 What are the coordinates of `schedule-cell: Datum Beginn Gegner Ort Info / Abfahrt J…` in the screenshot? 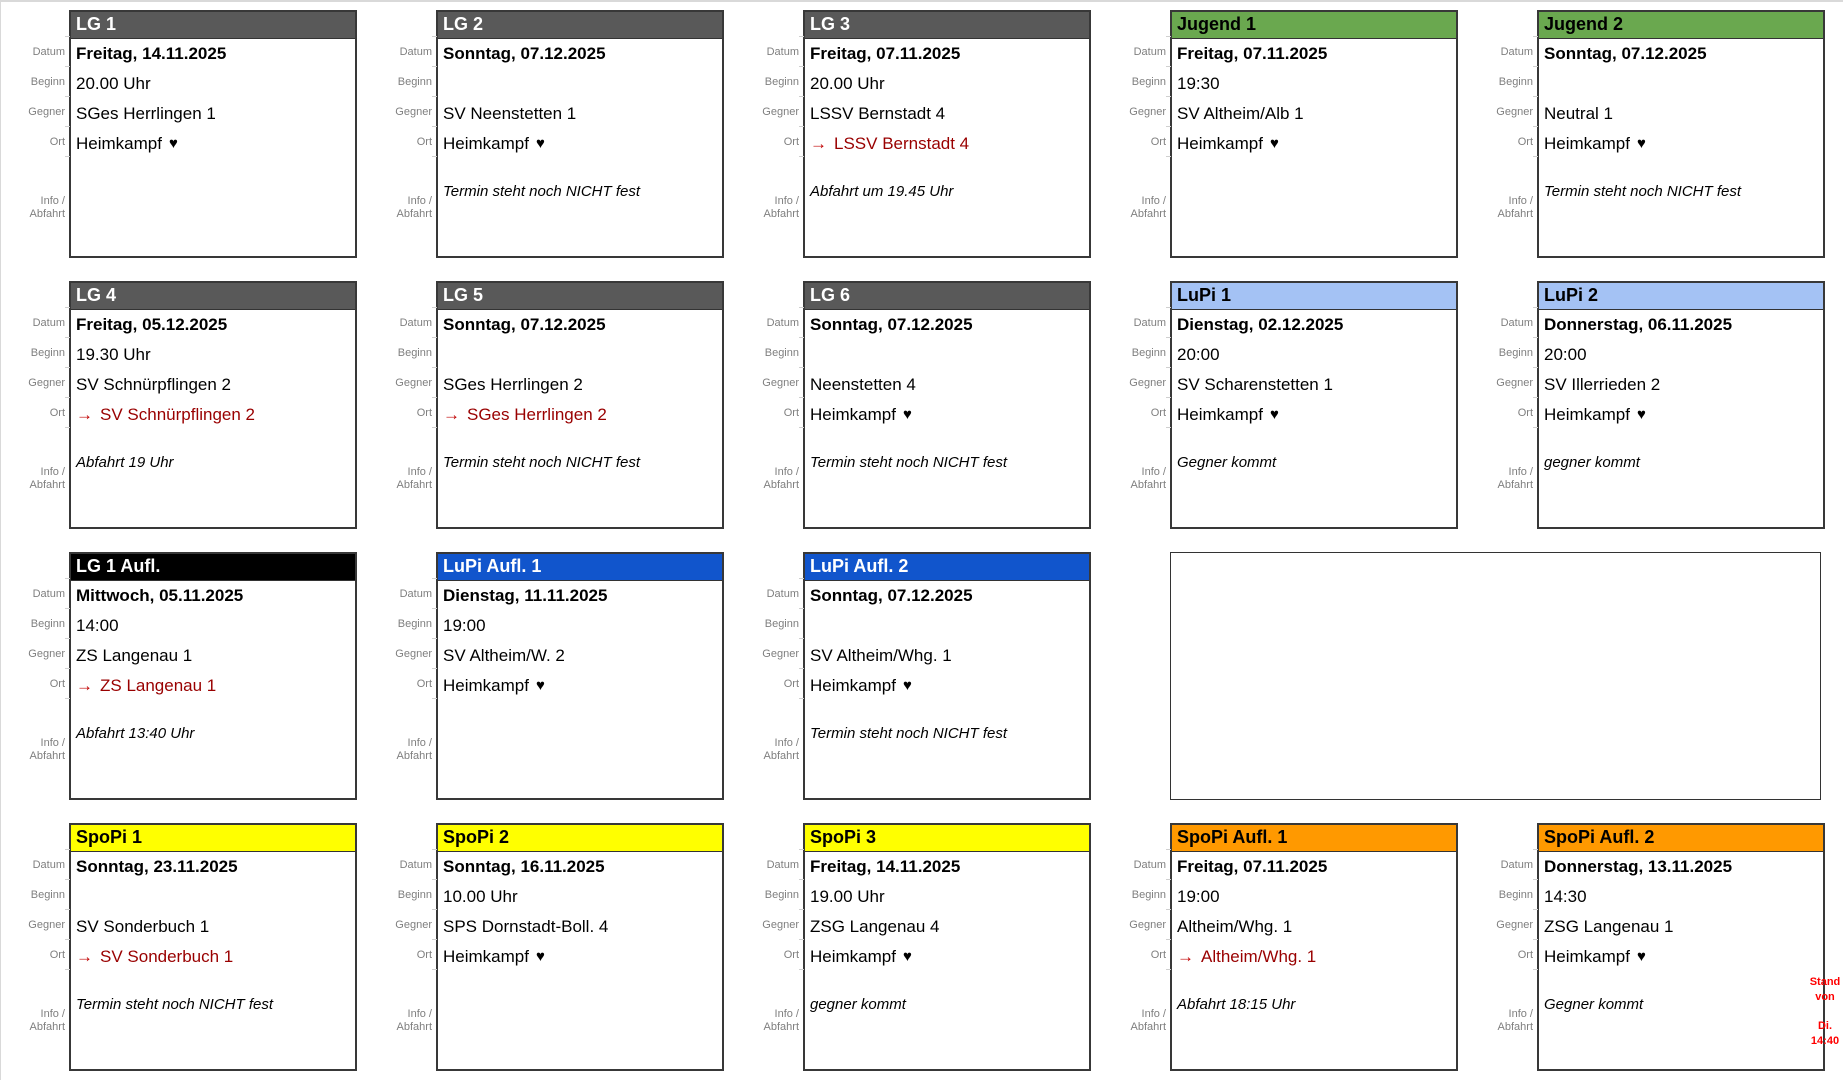 It's located at (1661, 145).